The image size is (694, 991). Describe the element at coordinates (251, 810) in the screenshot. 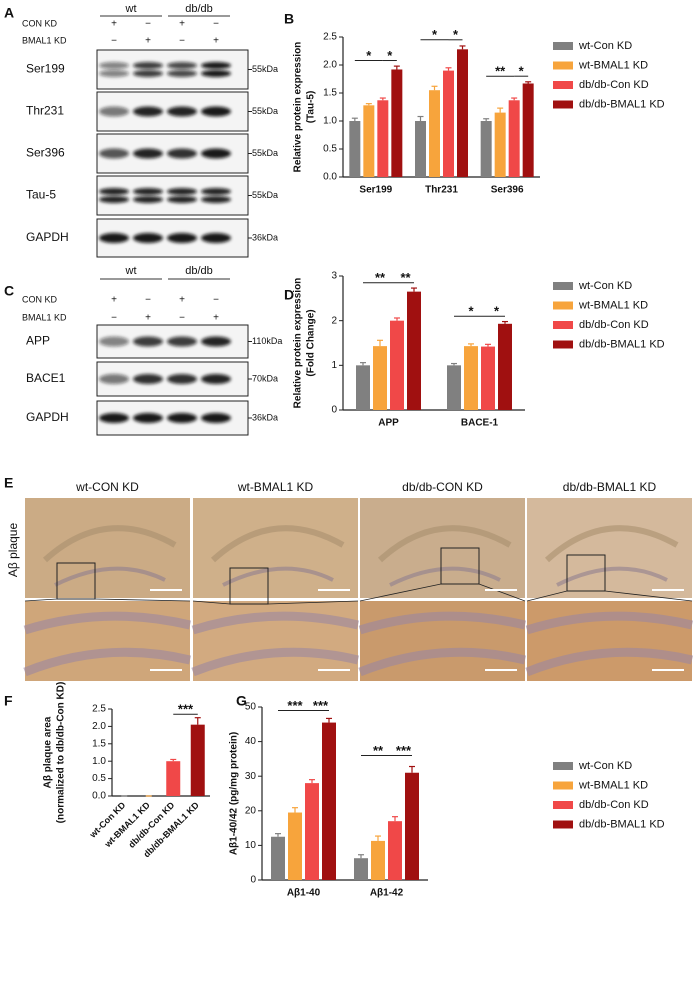

I see `y-tick-label: 20` at that location.